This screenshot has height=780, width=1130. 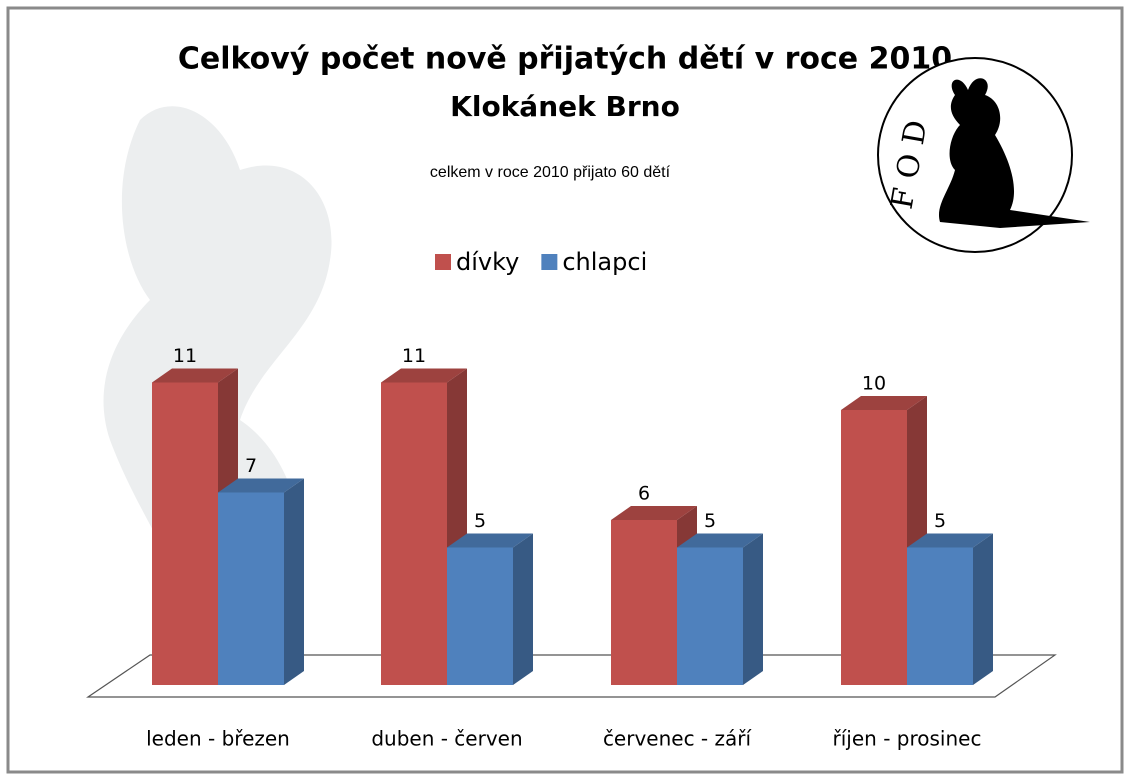 I want to click on x-tick-label: duben - červen, so click(x=446, y=739).